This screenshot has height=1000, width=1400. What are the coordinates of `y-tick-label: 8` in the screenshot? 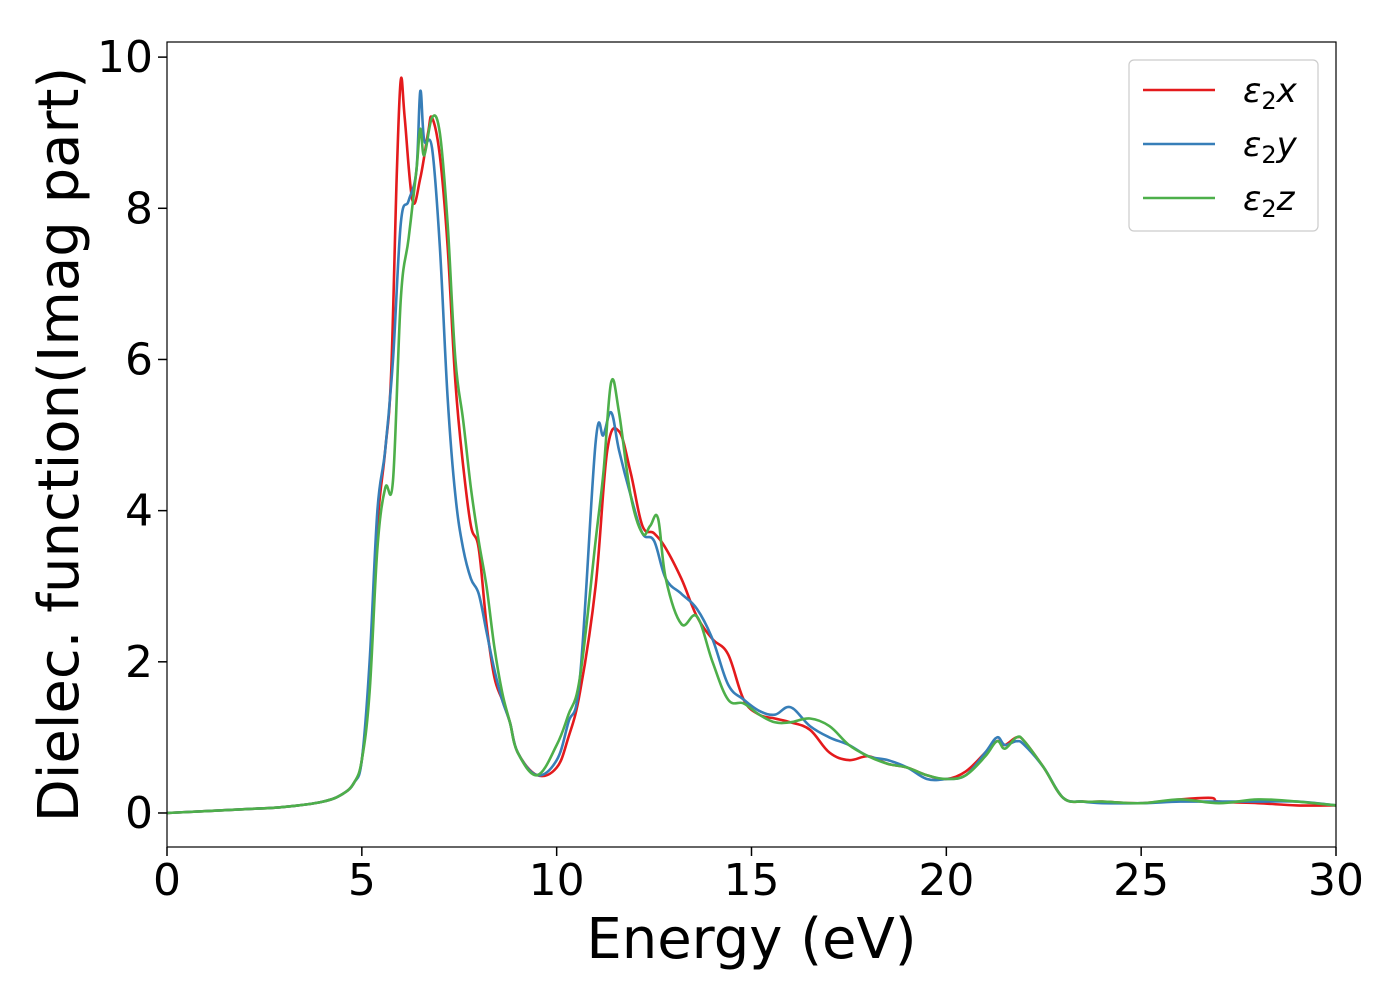 It's located at (139, 208).